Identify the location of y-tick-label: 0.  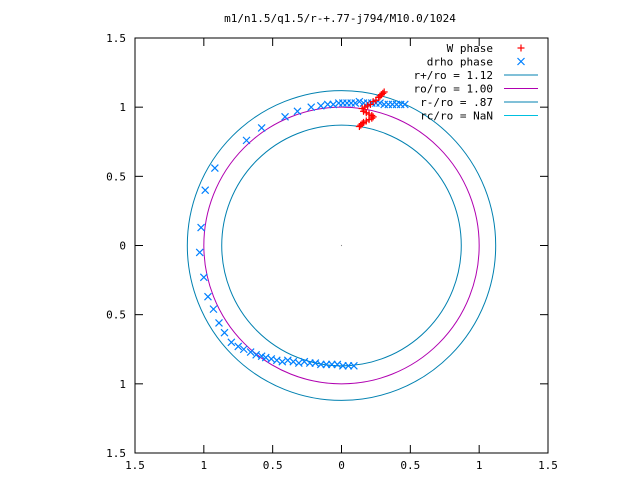
(122, 246).